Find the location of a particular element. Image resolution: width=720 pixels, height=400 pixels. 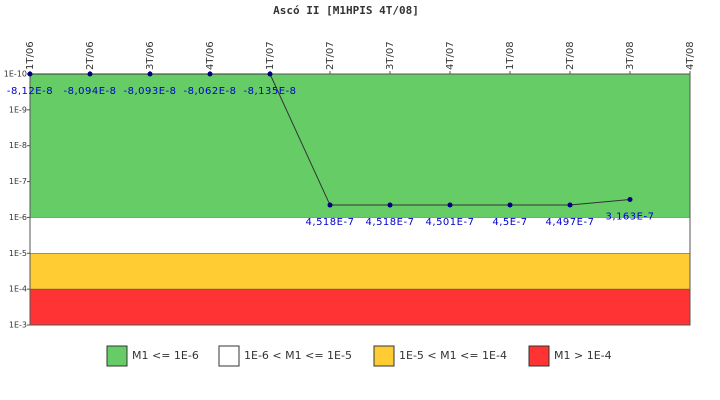

legend-label: M1 > 1E-4 is located at coordinates (583, 355).